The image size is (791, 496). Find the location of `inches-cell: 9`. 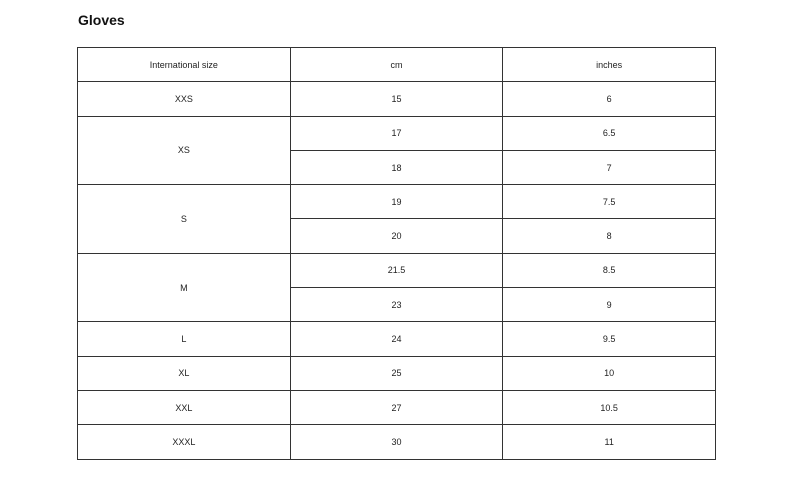

inches-cell: 9 is located at coordinates (609, 305).